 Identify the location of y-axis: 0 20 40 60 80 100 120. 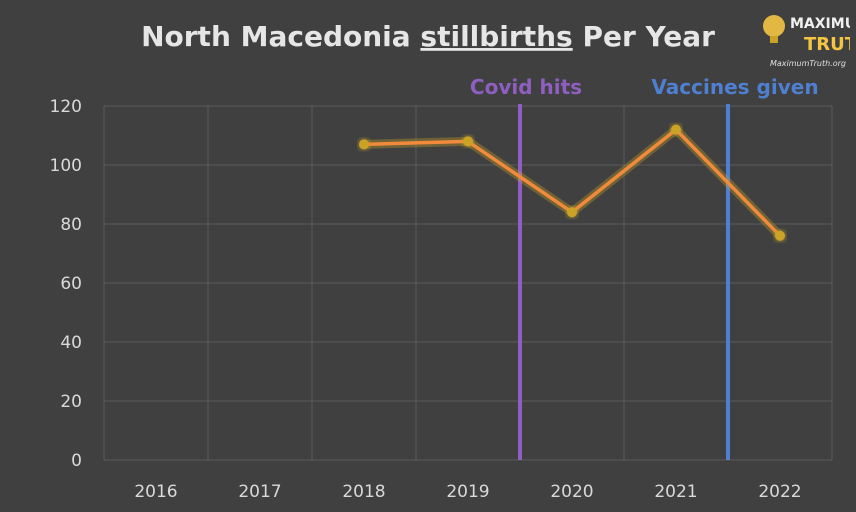
(66, 284).